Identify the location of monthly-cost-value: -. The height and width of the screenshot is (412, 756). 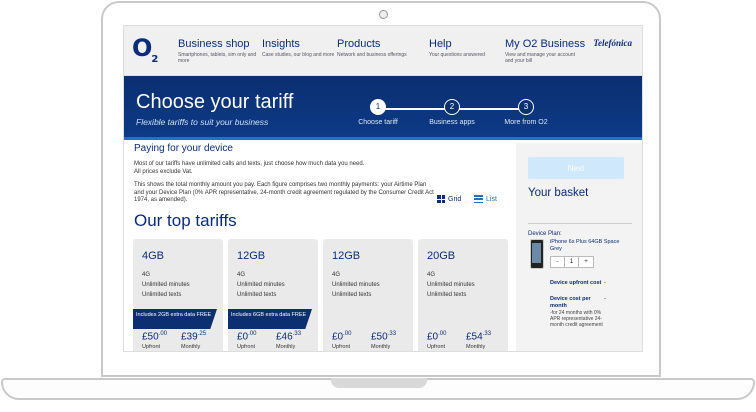
(605, 299).